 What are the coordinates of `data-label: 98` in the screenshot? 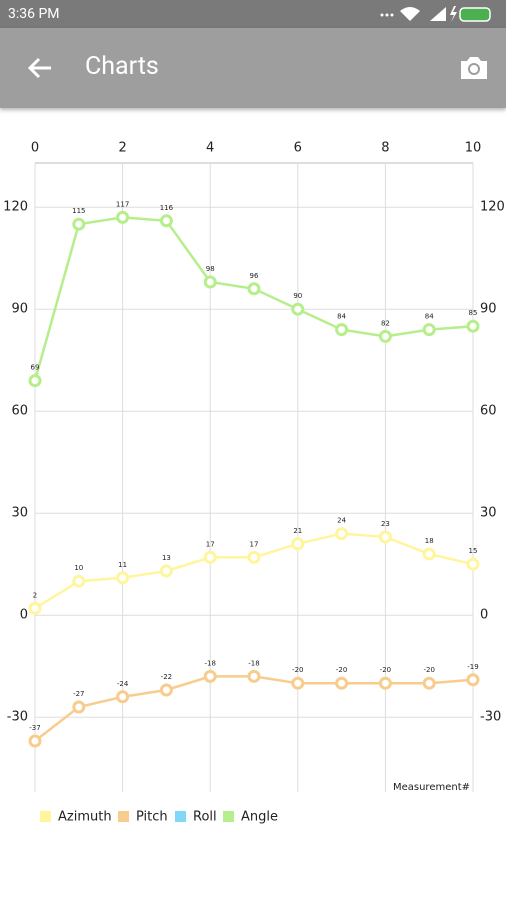 It's located at (210, 269).